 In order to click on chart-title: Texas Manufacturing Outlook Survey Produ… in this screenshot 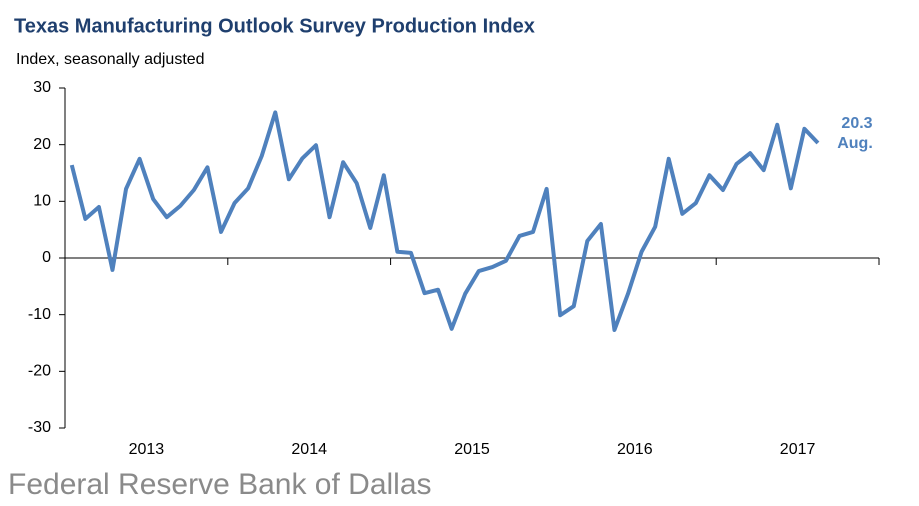, I will do `click(274, 26)`.